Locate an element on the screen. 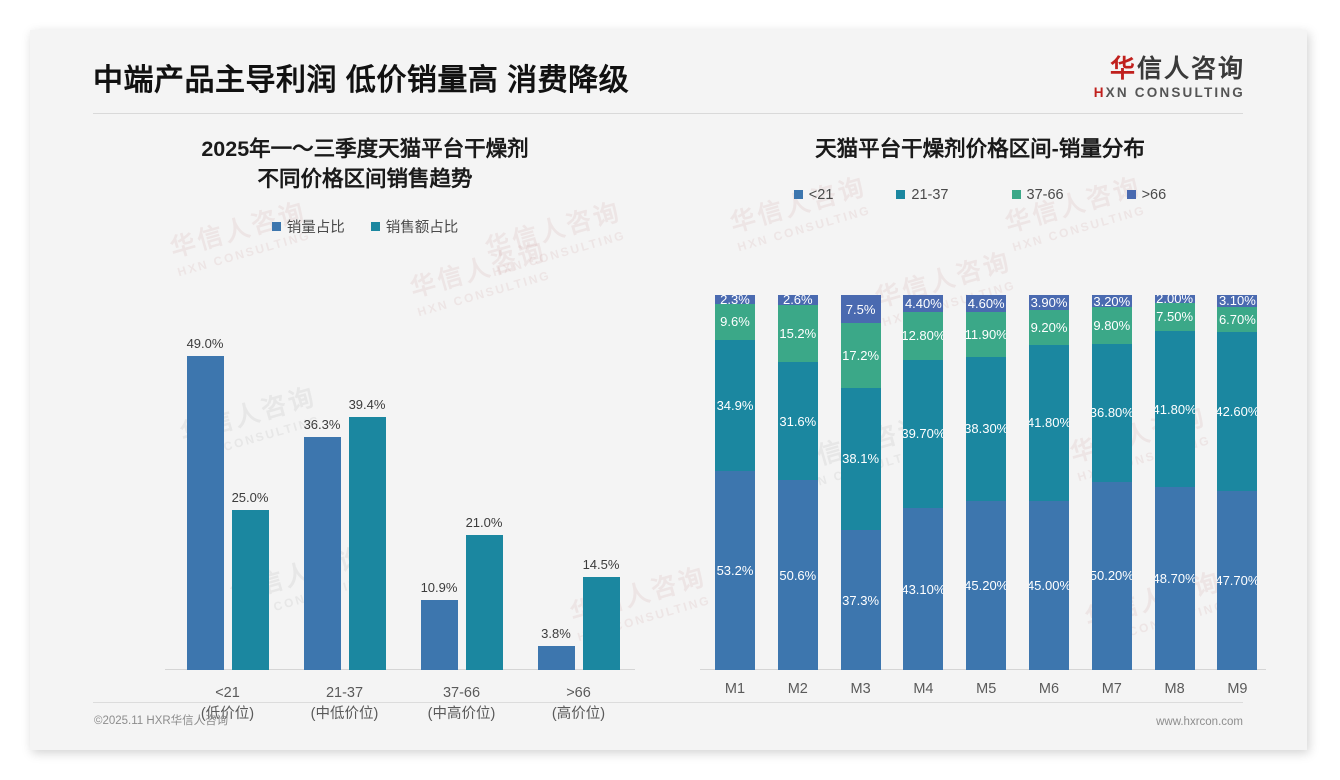  brand-logo-en: HXN CONSULTING is located at coordinates (1169, 92).